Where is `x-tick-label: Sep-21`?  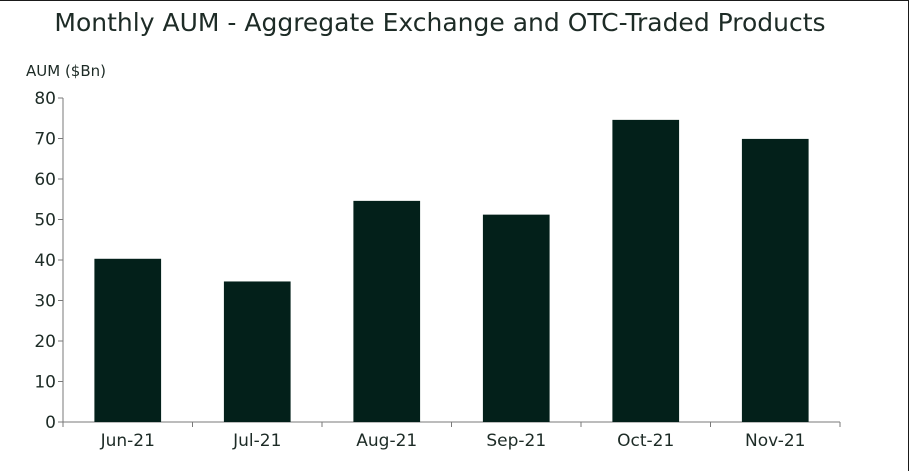 x-tick-label: Sep-21 is located at coordinates (516, 441).